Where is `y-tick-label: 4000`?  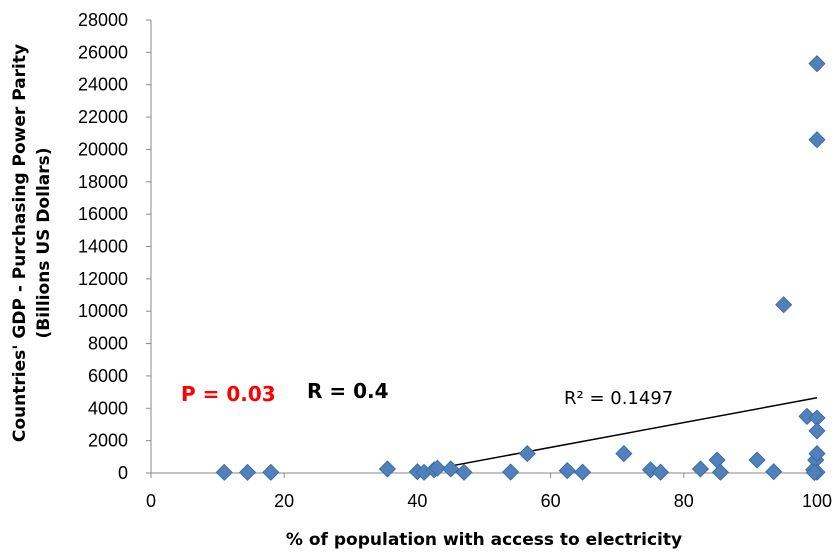
y-tick-label: 4000 is located at coordinates (108, 408).